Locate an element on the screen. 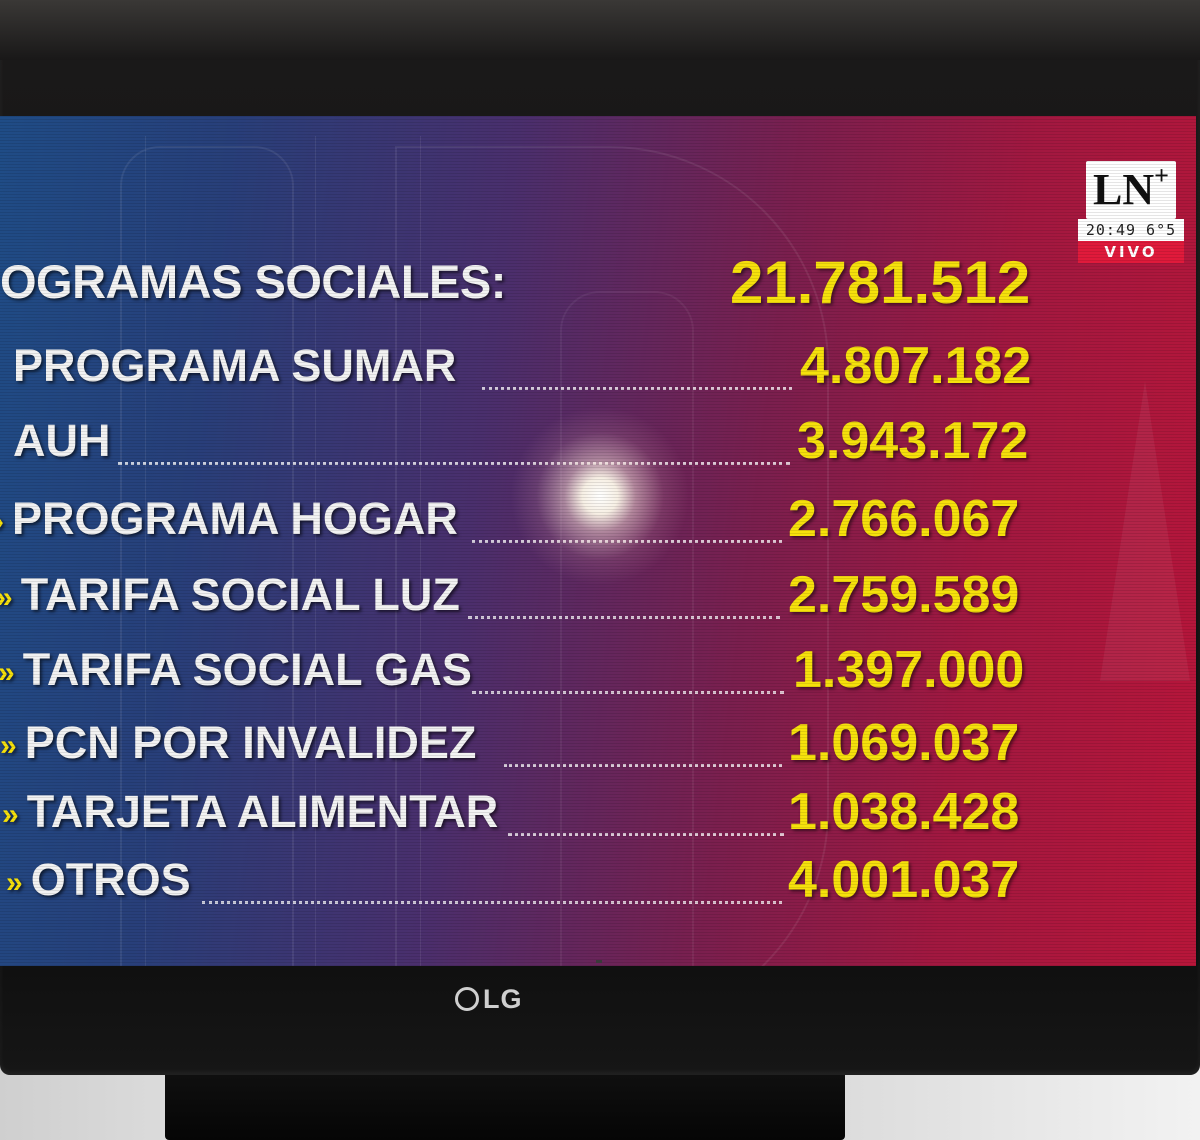  row-value: 3.943.172 is located at coordinates (913, 441).